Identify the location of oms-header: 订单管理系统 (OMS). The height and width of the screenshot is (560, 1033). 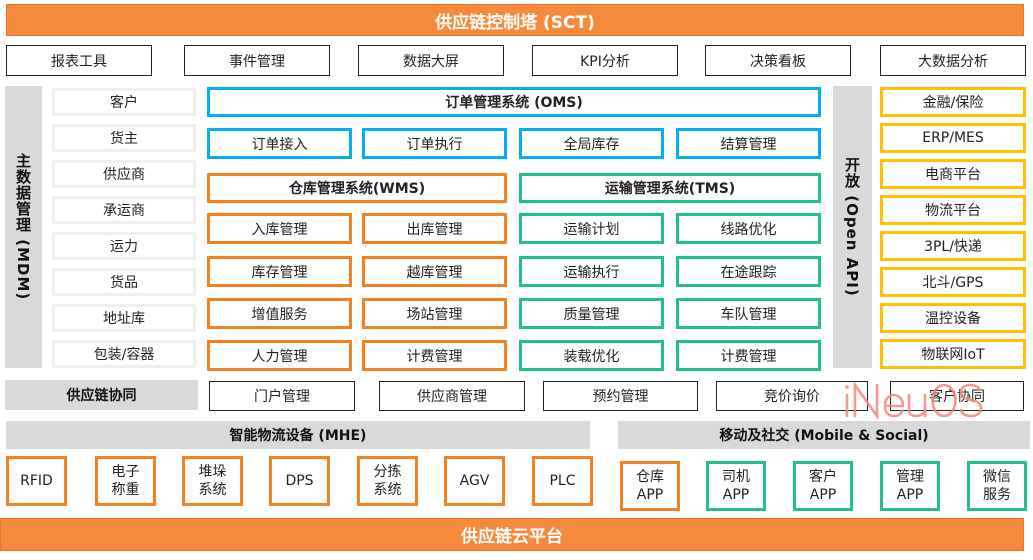
(514, 102).